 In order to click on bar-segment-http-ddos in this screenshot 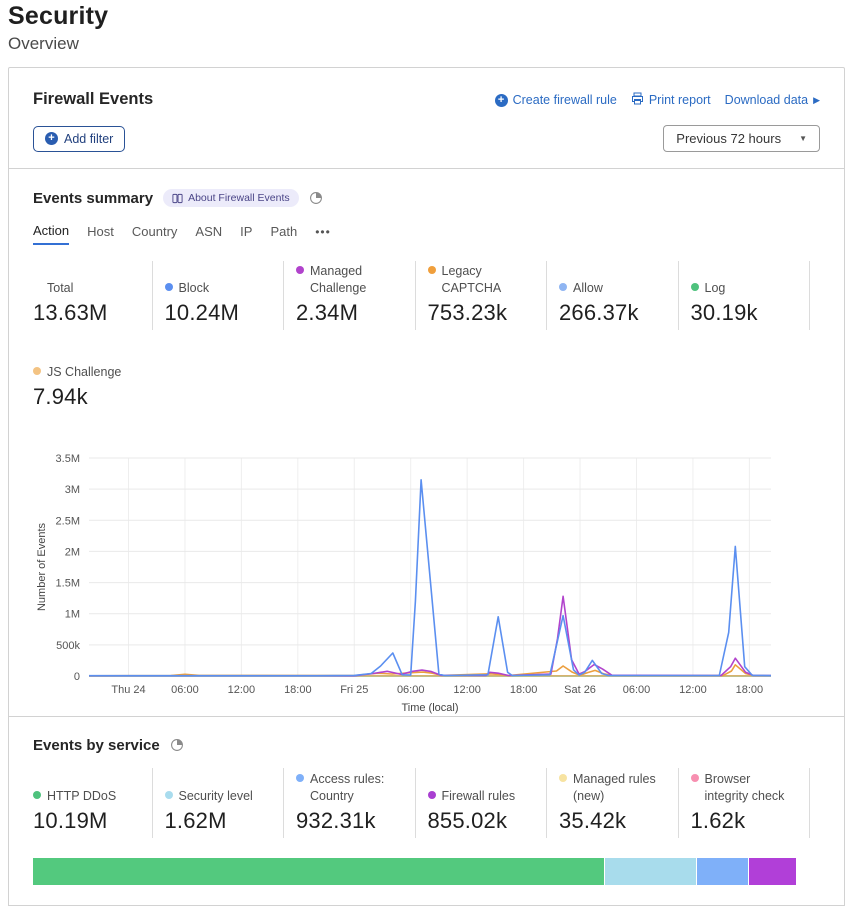, I will do `click(318, 871)`.